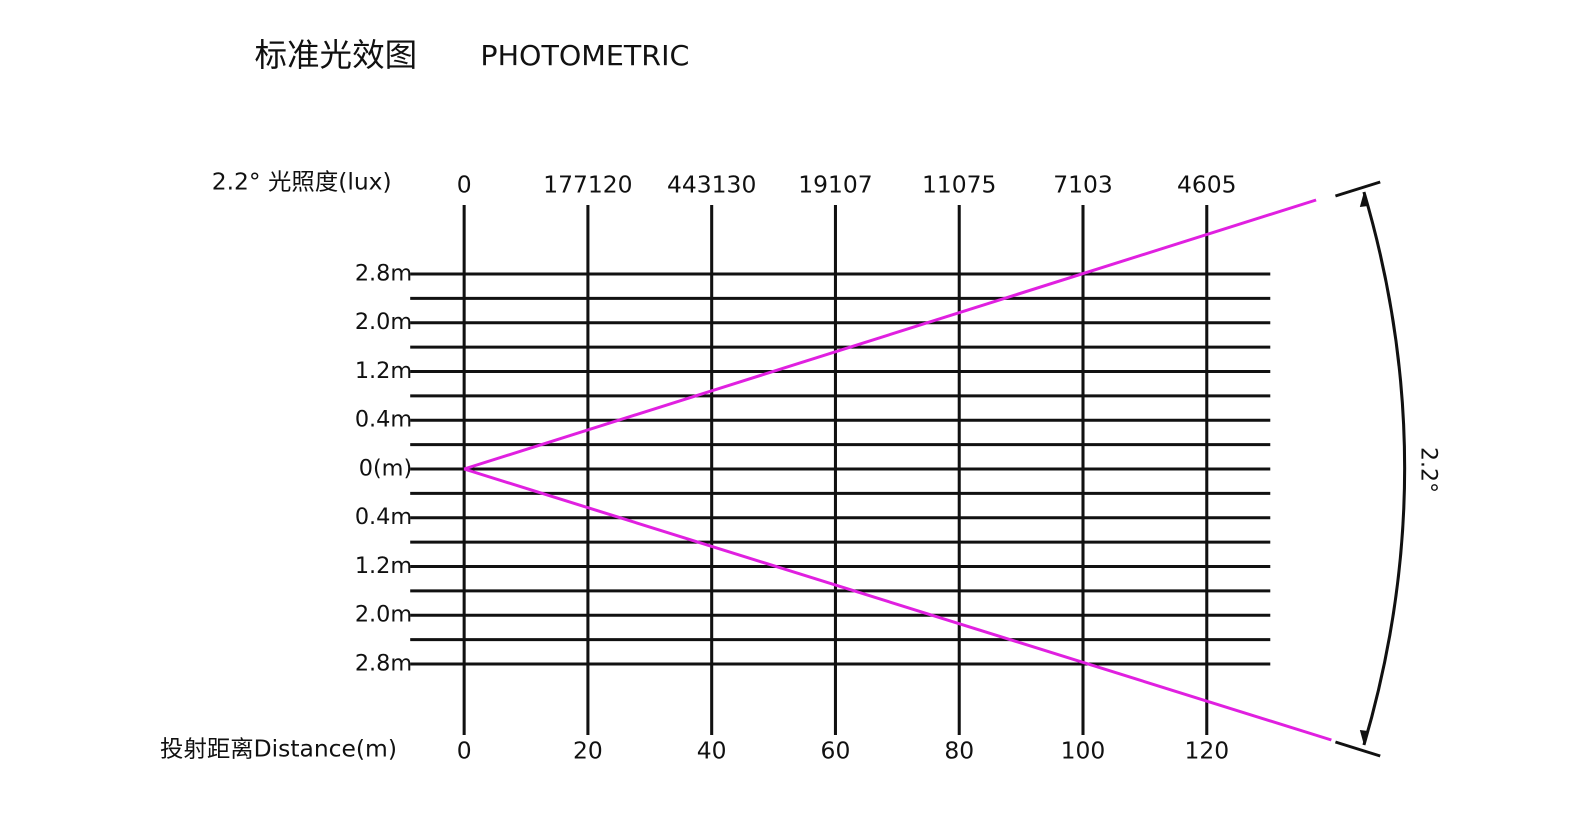 This screenshot has width=1596, height=813. I want to click on lux-value: 4605, so click(1207, 185).